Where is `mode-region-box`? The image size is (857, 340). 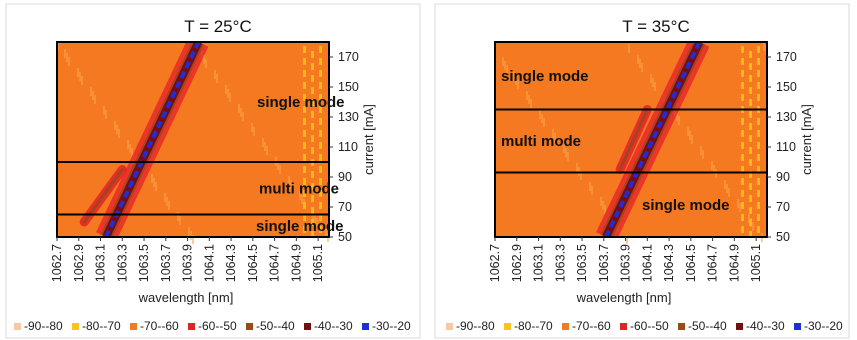
mode-region-box is located at coordinates (193, 225).